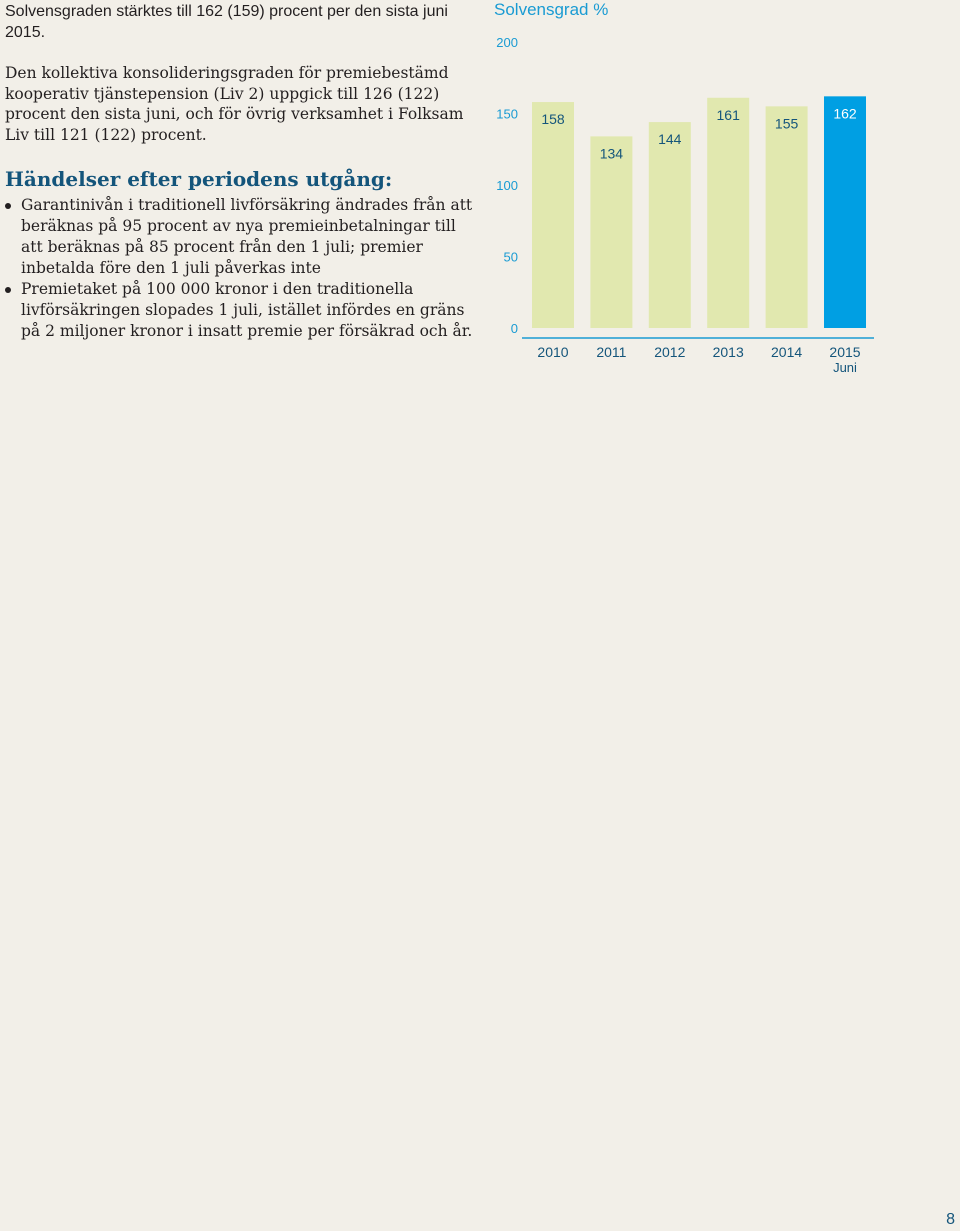 The height and width of the screenshot is (1231, 960). Describe the element at coordinates (612, 153) in the screenshot. I see `data-label-2011: 134` at that location.